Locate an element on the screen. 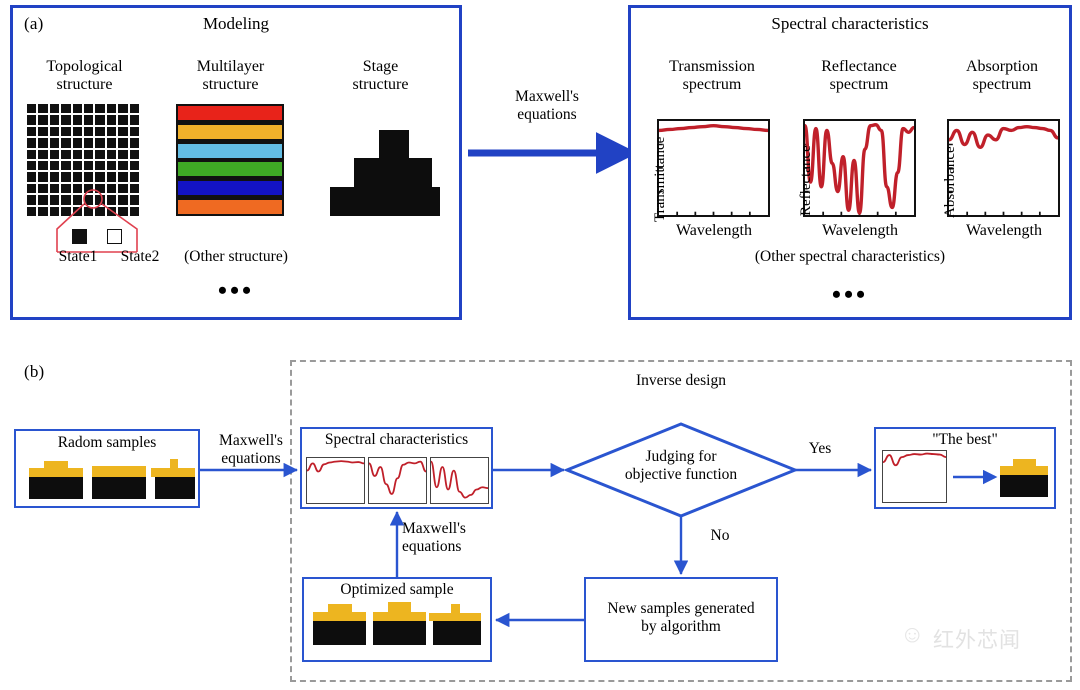 The image size is (1080, 690). absorption-ylabel: Absorbance is located at coordinates (950, 182).